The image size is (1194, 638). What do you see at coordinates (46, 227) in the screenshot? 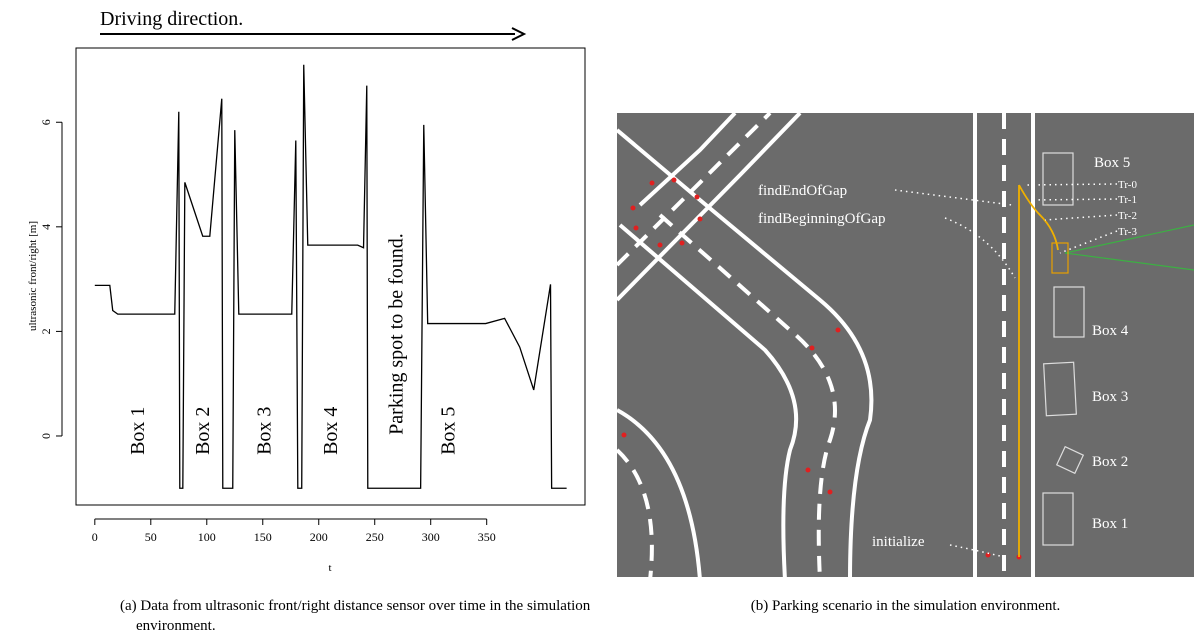
I see `y-tick-label: 4` at bounding box center [46, 227].